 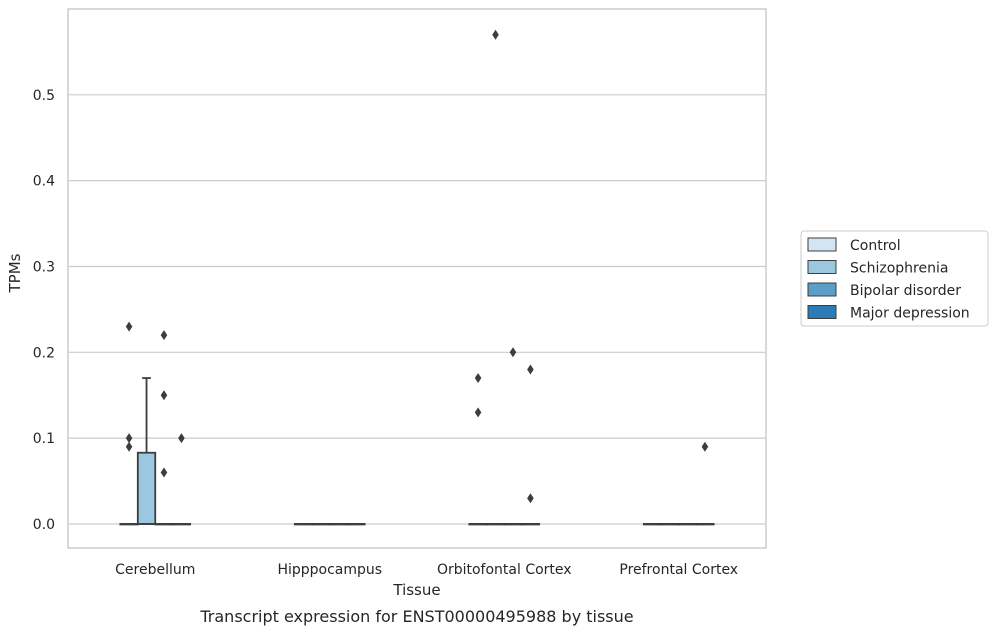 I want to click on y-tick-label: 0.5, so click(x=44, y=96).